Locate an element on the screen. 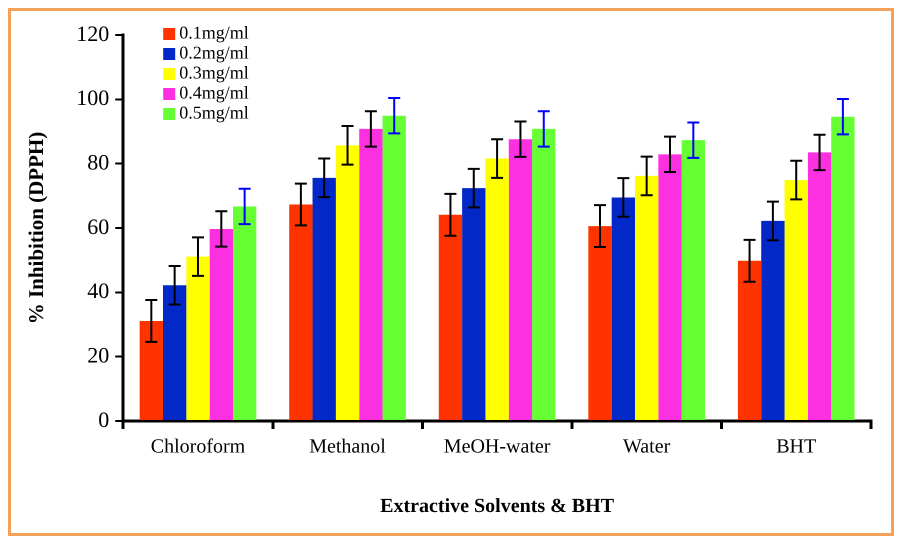  y-tick-label: 120 is located at coordinates (93, 33).